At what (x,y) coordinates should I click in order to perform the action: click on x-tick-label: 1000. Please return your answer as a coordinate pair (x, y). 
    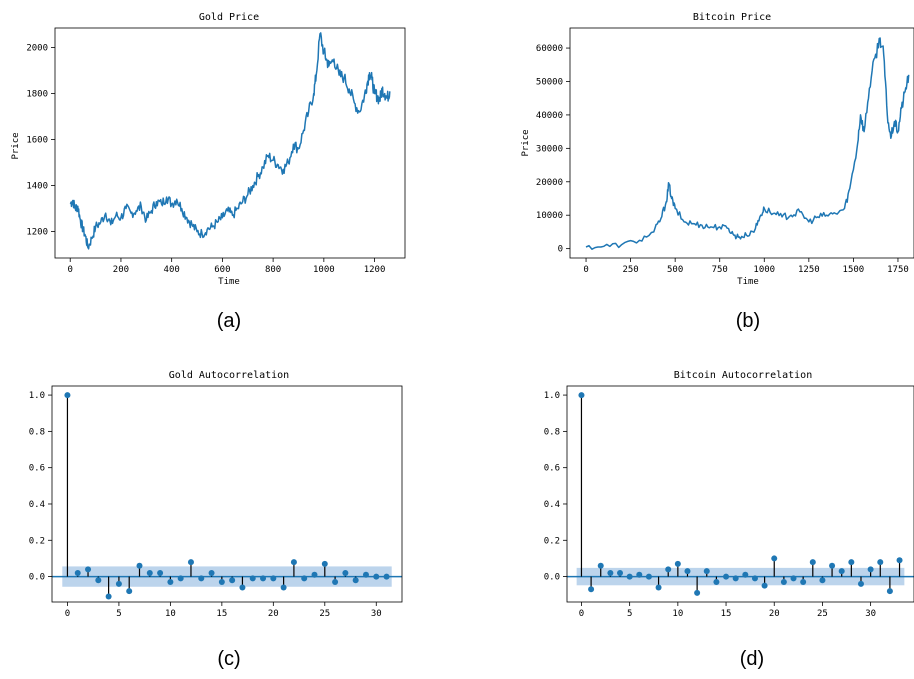
    Looking at the image, I should click on (764, 270).